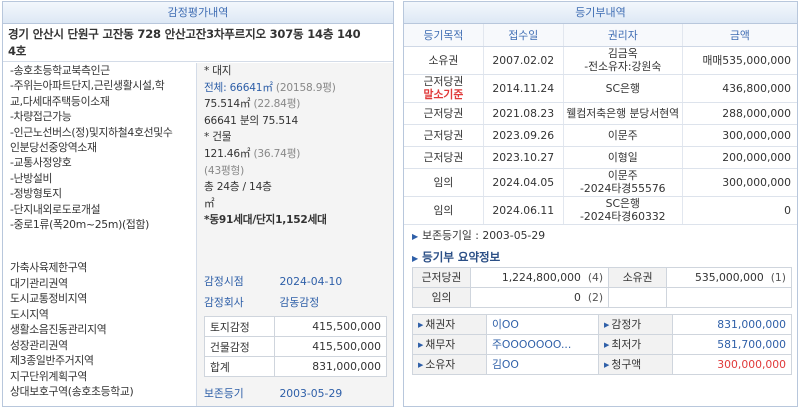  What do you see at coordinates (36, 194) in the screenshot?
I see `feature-line: -정방형토지` at bounding box center [36, 194].